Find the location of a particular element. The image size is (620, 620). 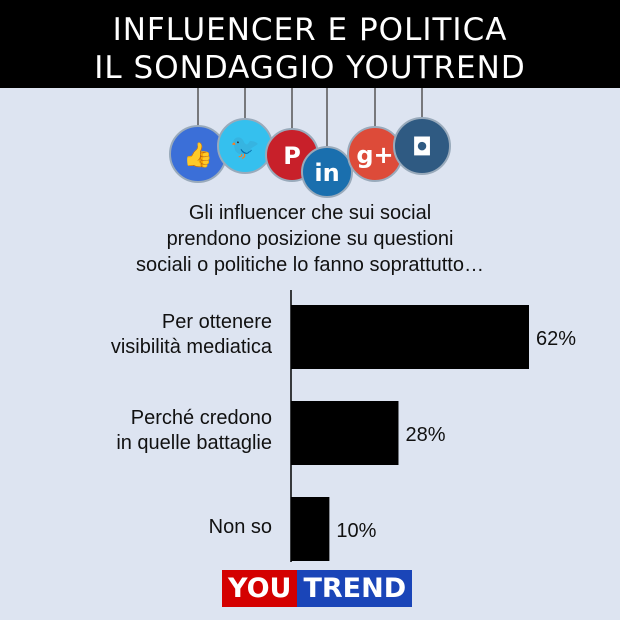

svg-text: g+ is located at coordinates (374, 155).